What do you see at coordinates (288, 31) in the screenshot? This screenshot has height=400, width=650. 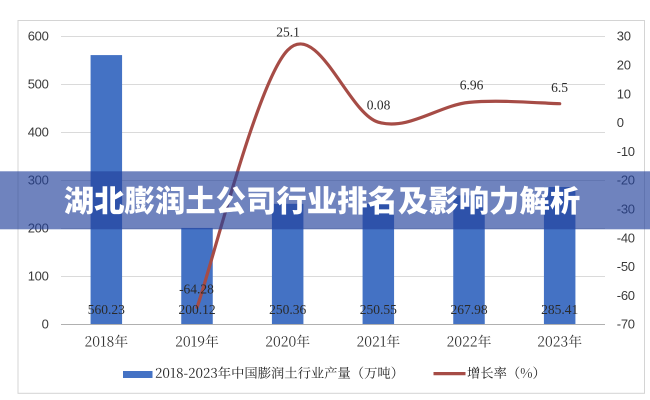 I see `svg-text: 25.1` at bounding box center [288, 31].